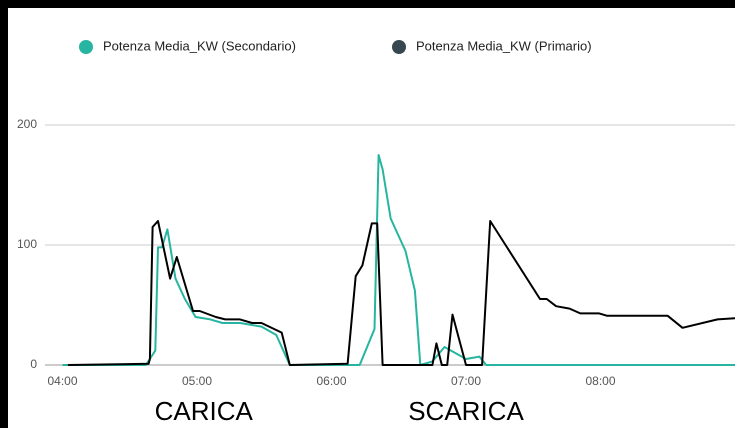 Image resolution: width=735 pixels, height=428 pixels. What do you see at coordinates (33, 364) in the screenshot?
I see `y-tick-label: 0` at bounding box center [33, 364].